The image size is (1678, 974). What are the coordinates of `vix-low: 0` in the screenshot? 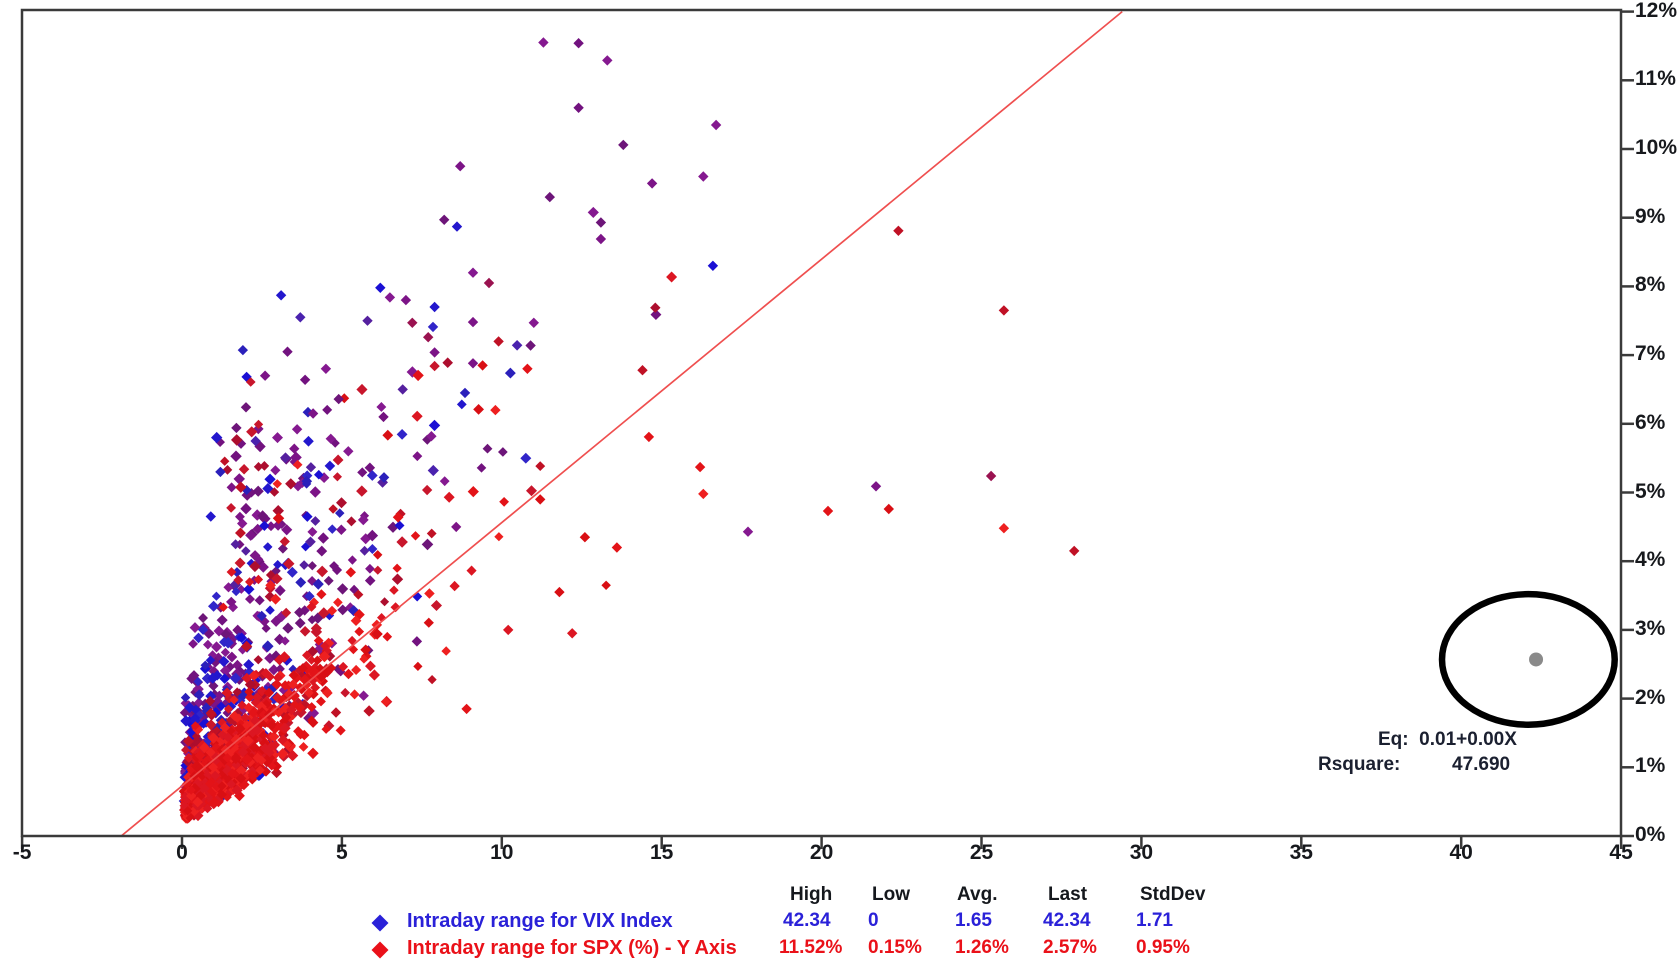 It's located at (873, 920).